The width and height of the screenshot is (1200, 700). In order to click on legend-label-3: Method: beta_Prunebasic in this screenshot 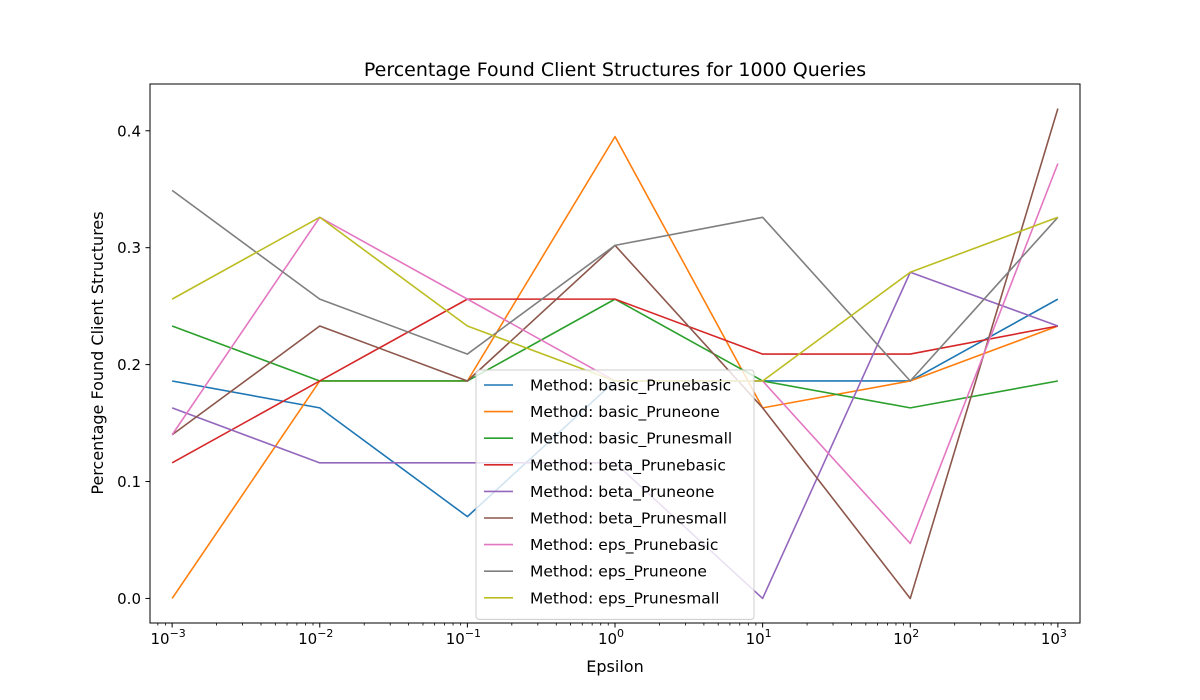, I will do `click(628, 465)`.